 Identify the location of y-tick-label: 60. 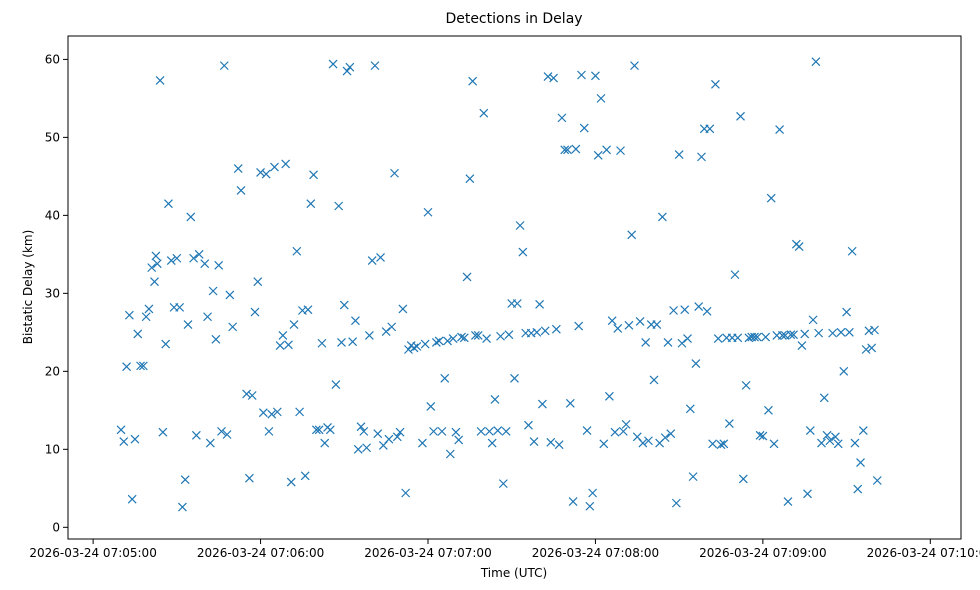
(52, 59).